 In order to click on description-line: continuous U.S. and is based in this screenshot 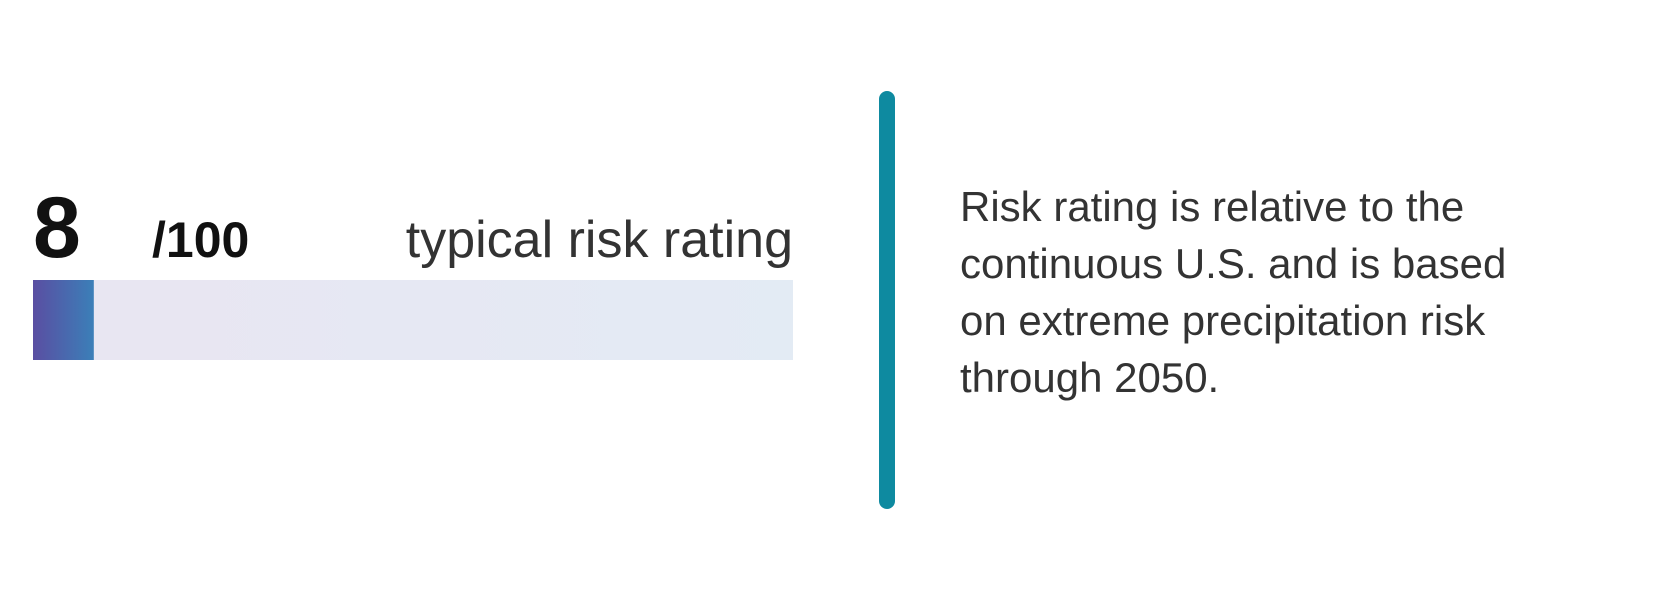, I will do `click(1233, 263)`.